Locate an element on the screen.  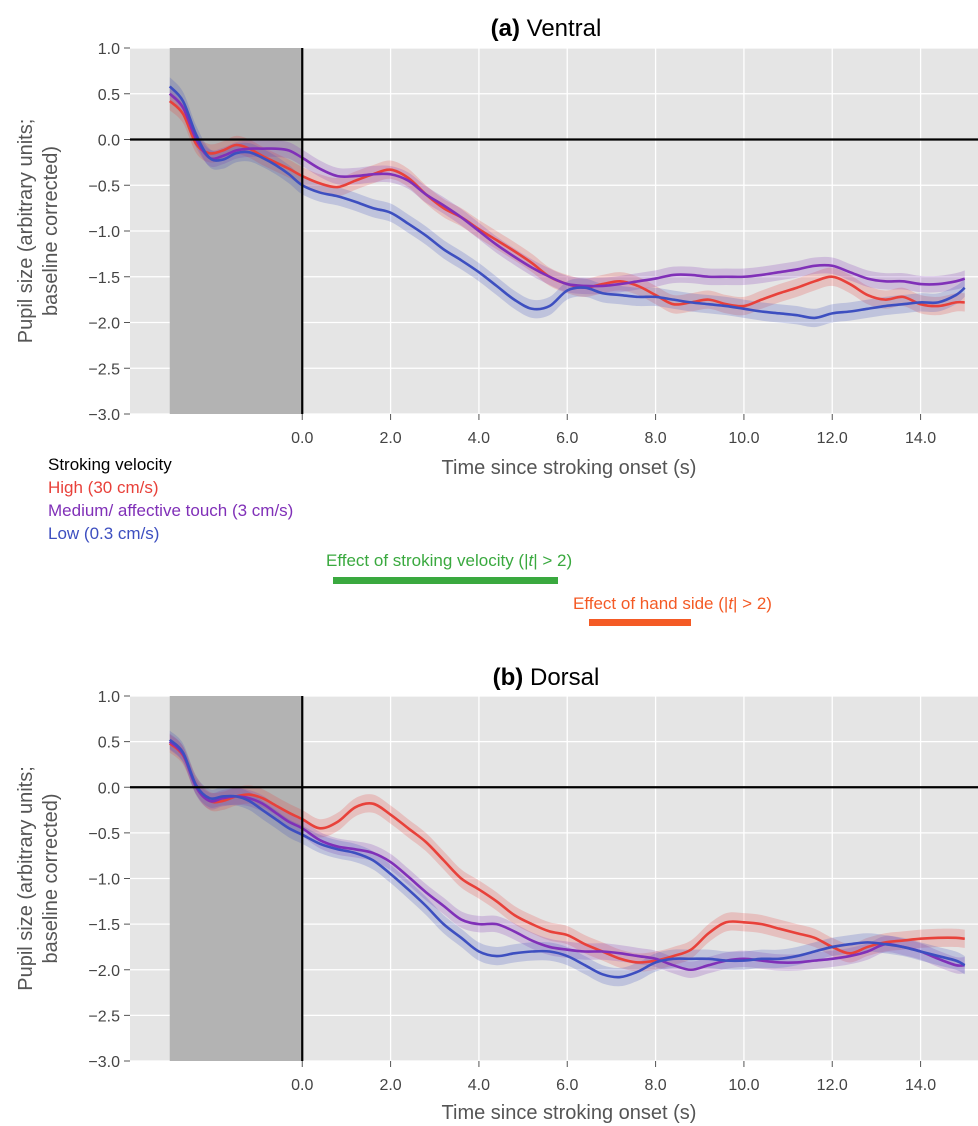
legend-item-low: Low (0.3 cm/s) is located at coordinates (104, 533).